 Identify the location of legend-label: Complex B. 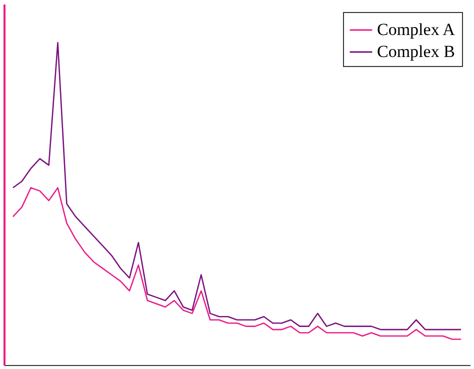
(416, 51).